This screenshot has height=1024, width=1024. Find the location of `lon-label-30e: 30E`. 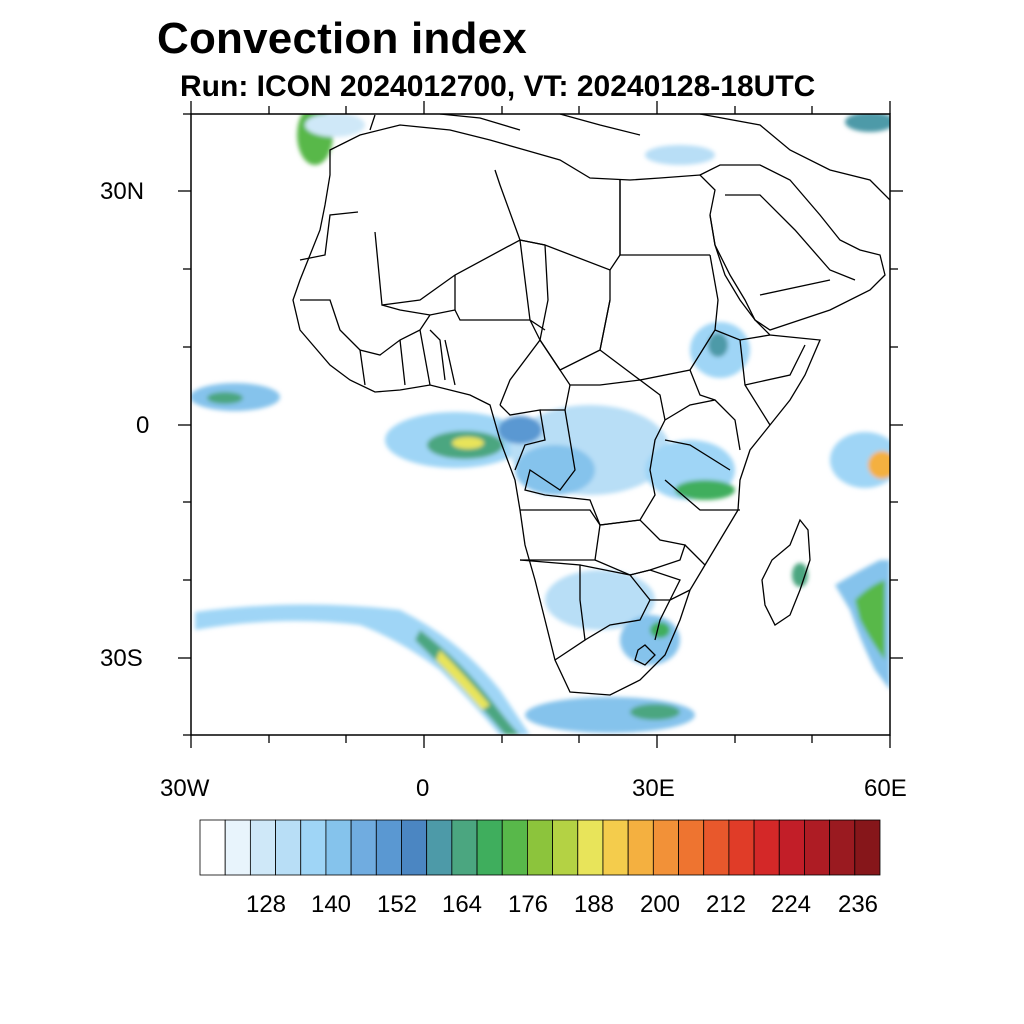

lon-label-30e: 30E is located at coordinates (653, 788).